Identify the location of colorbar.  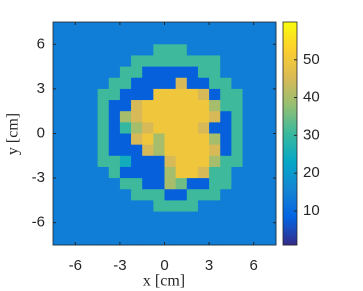
(290, 134).